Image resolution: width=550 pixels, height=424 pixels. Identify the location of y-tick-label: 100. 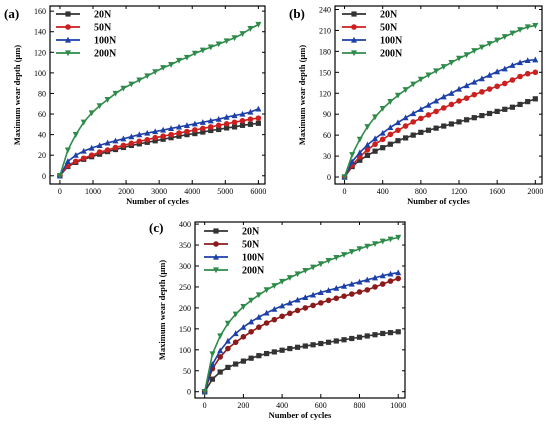
(40, 73).